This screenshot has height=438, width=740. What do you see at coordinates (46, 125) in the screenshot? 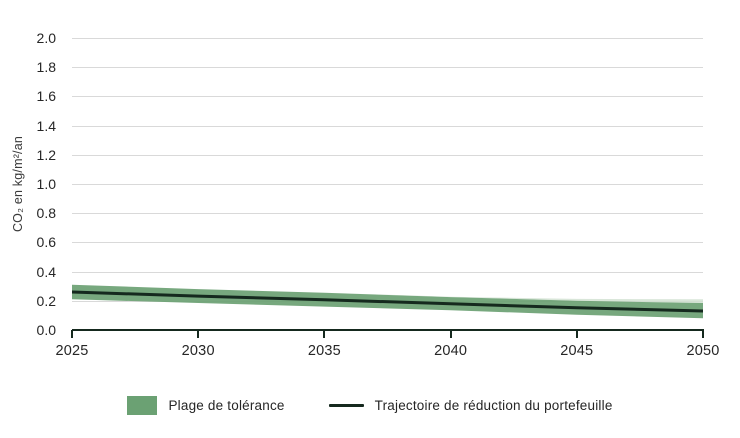
I see `y-tick-label: 1.4` at bounding box center [46, 125].